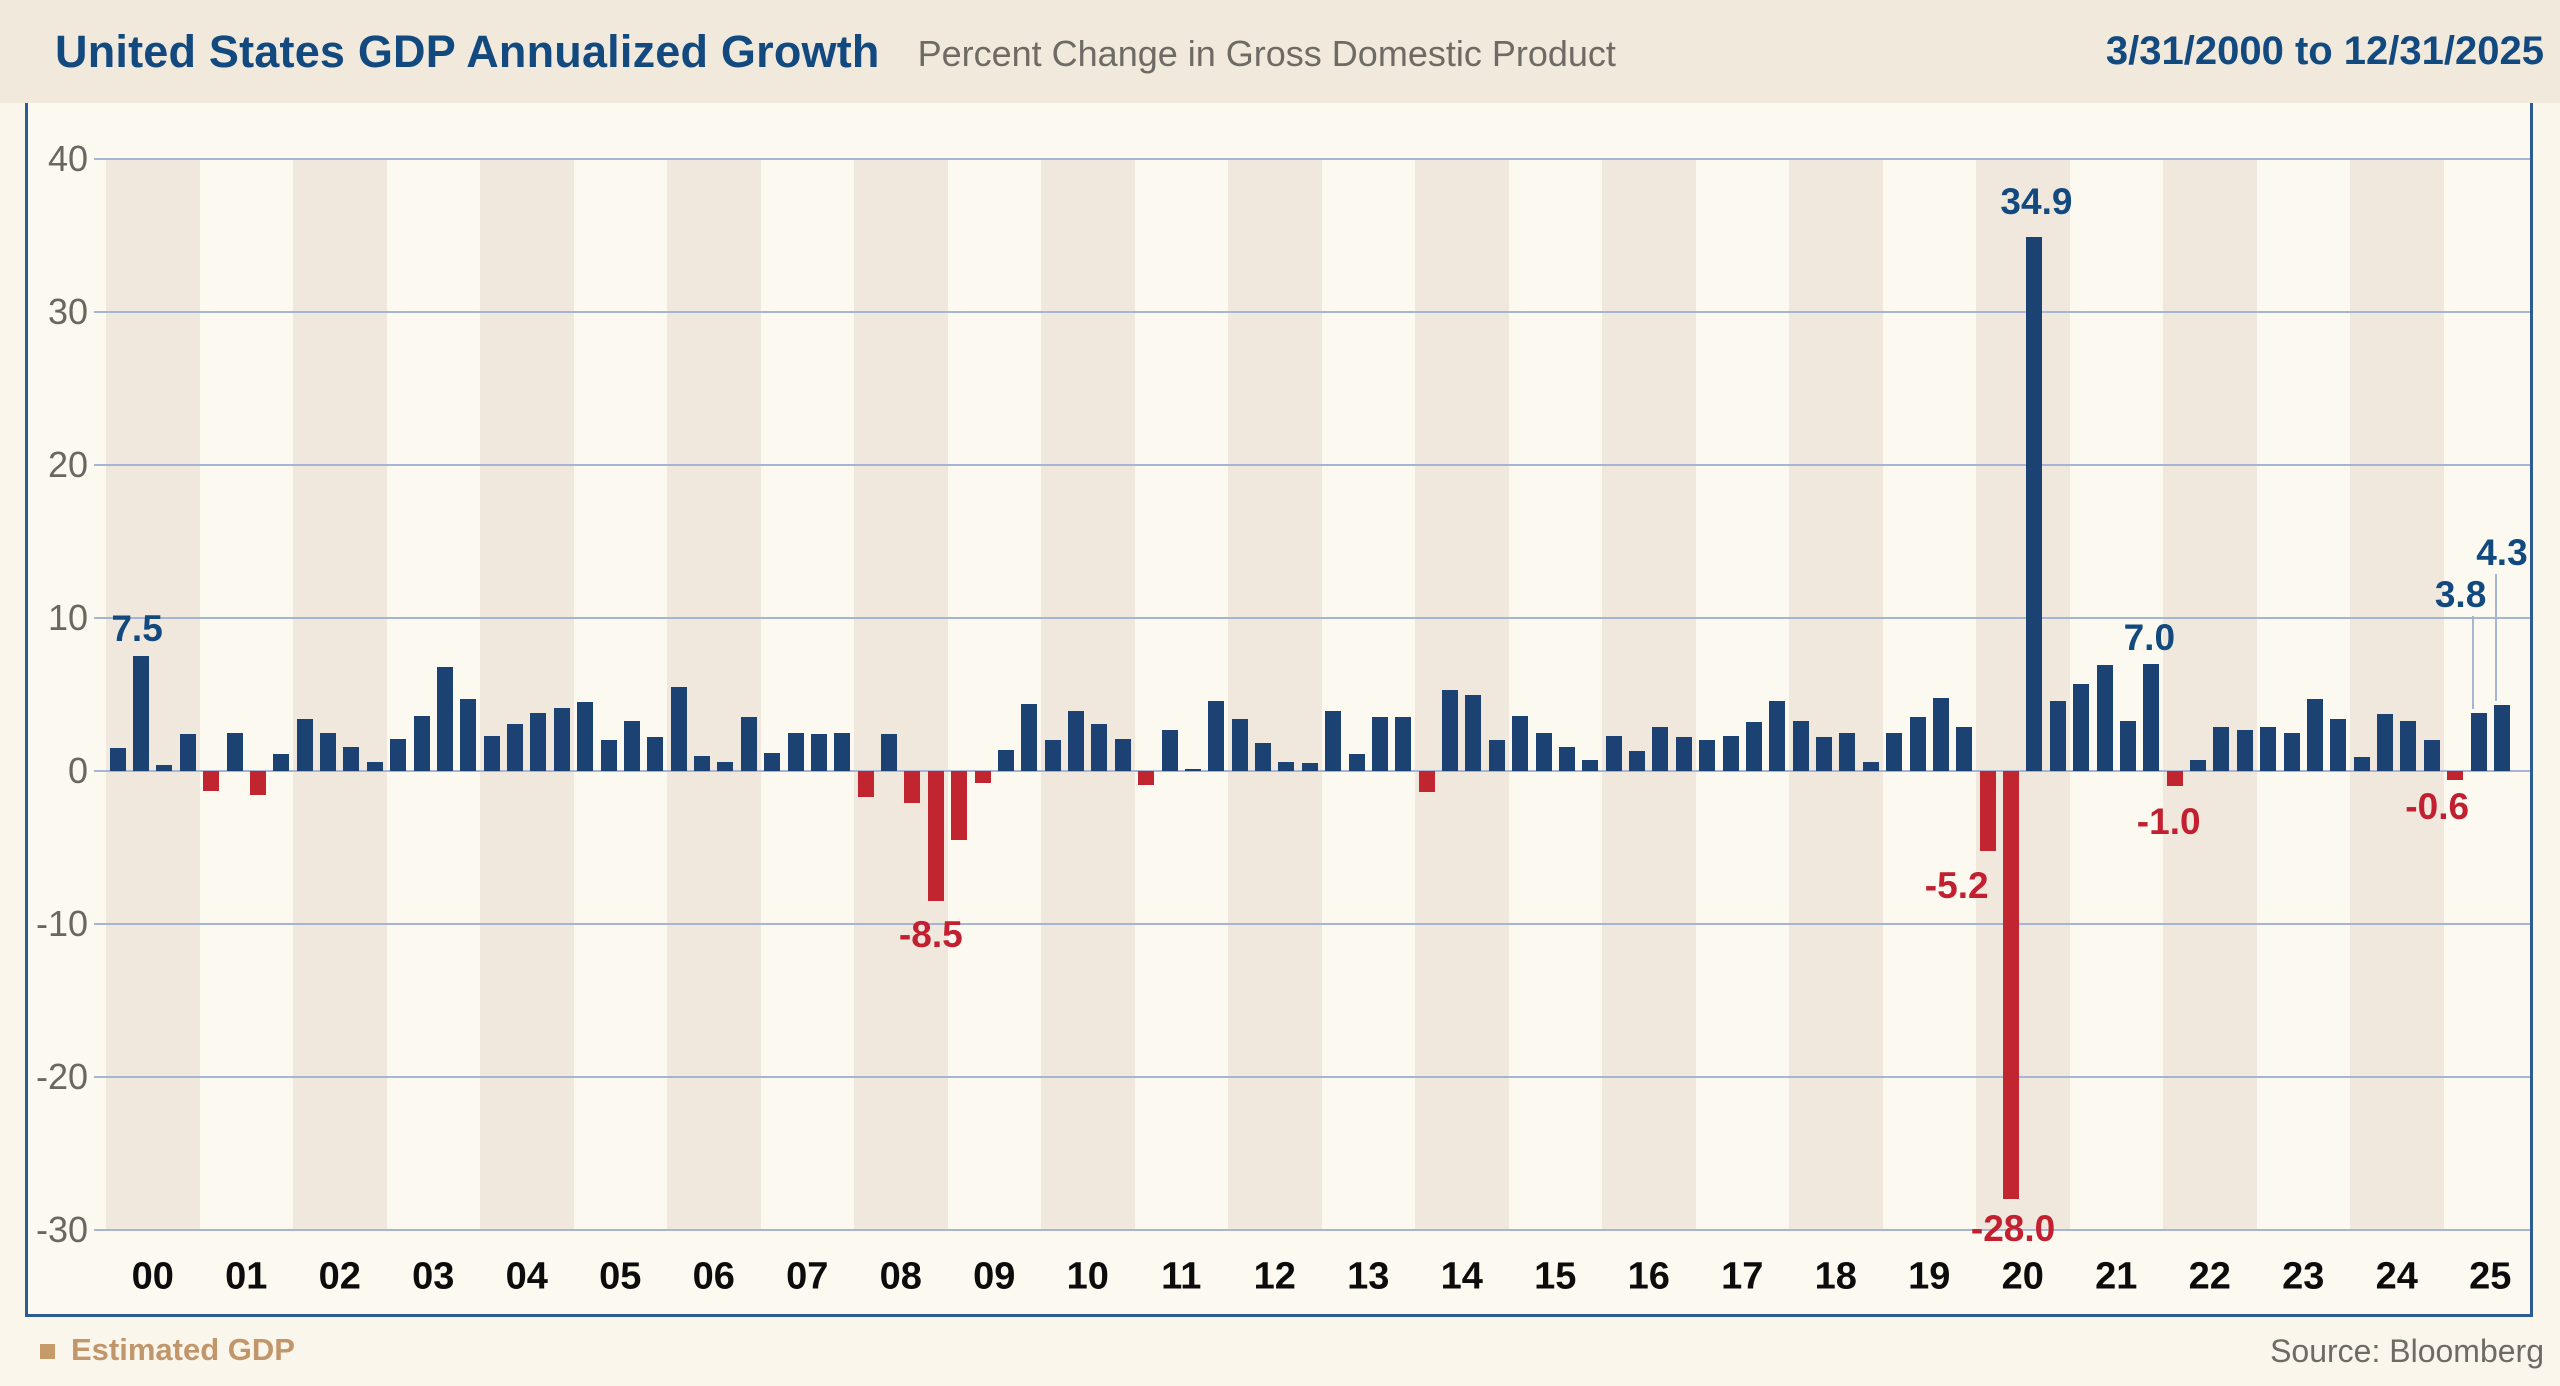  What do you see at coordinates (1870, 766) in the screenshot?
I see `bar-18-q4` at bounding box center [1870, 766].